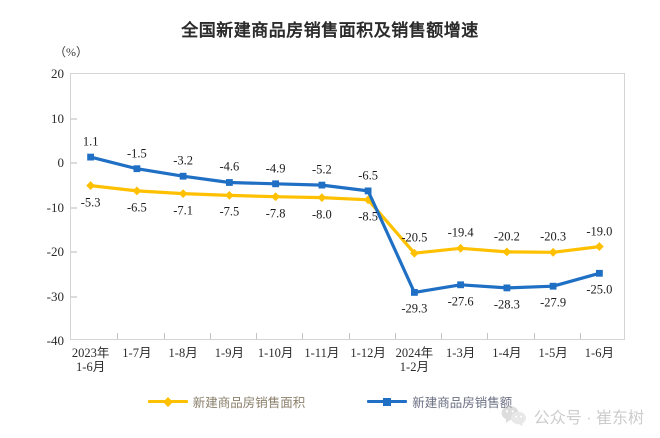 The image size is (660, 438). I want to click on chart-legend: 新建商品房销售面积 新建商品房销售额, so click(330, 401).